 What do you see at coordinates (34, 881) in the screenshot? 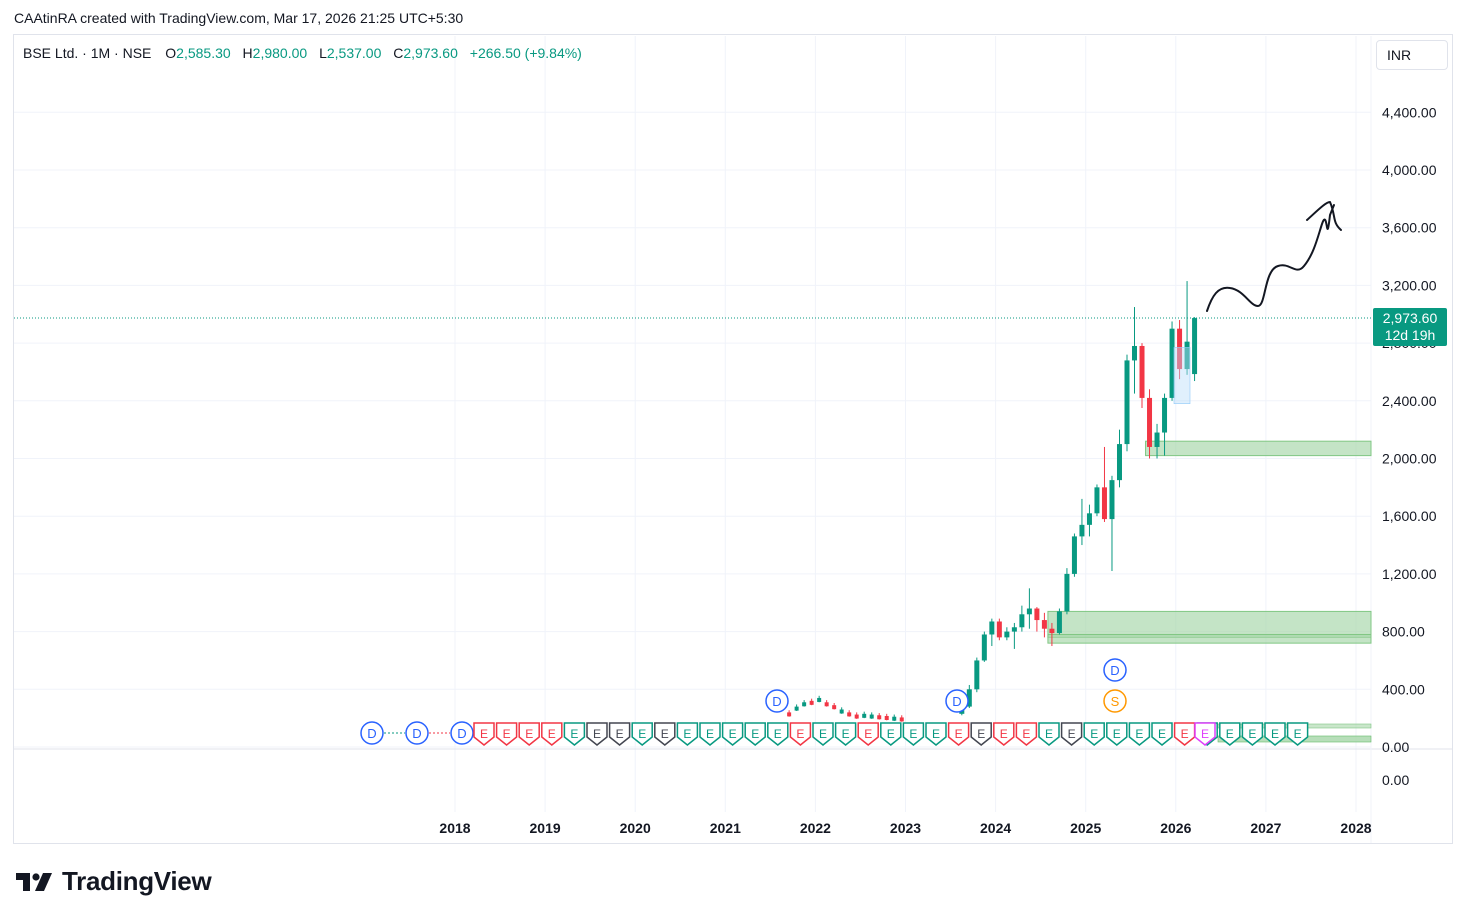
I see `tradingview-logo-icon` at bounding box center [34, 881].